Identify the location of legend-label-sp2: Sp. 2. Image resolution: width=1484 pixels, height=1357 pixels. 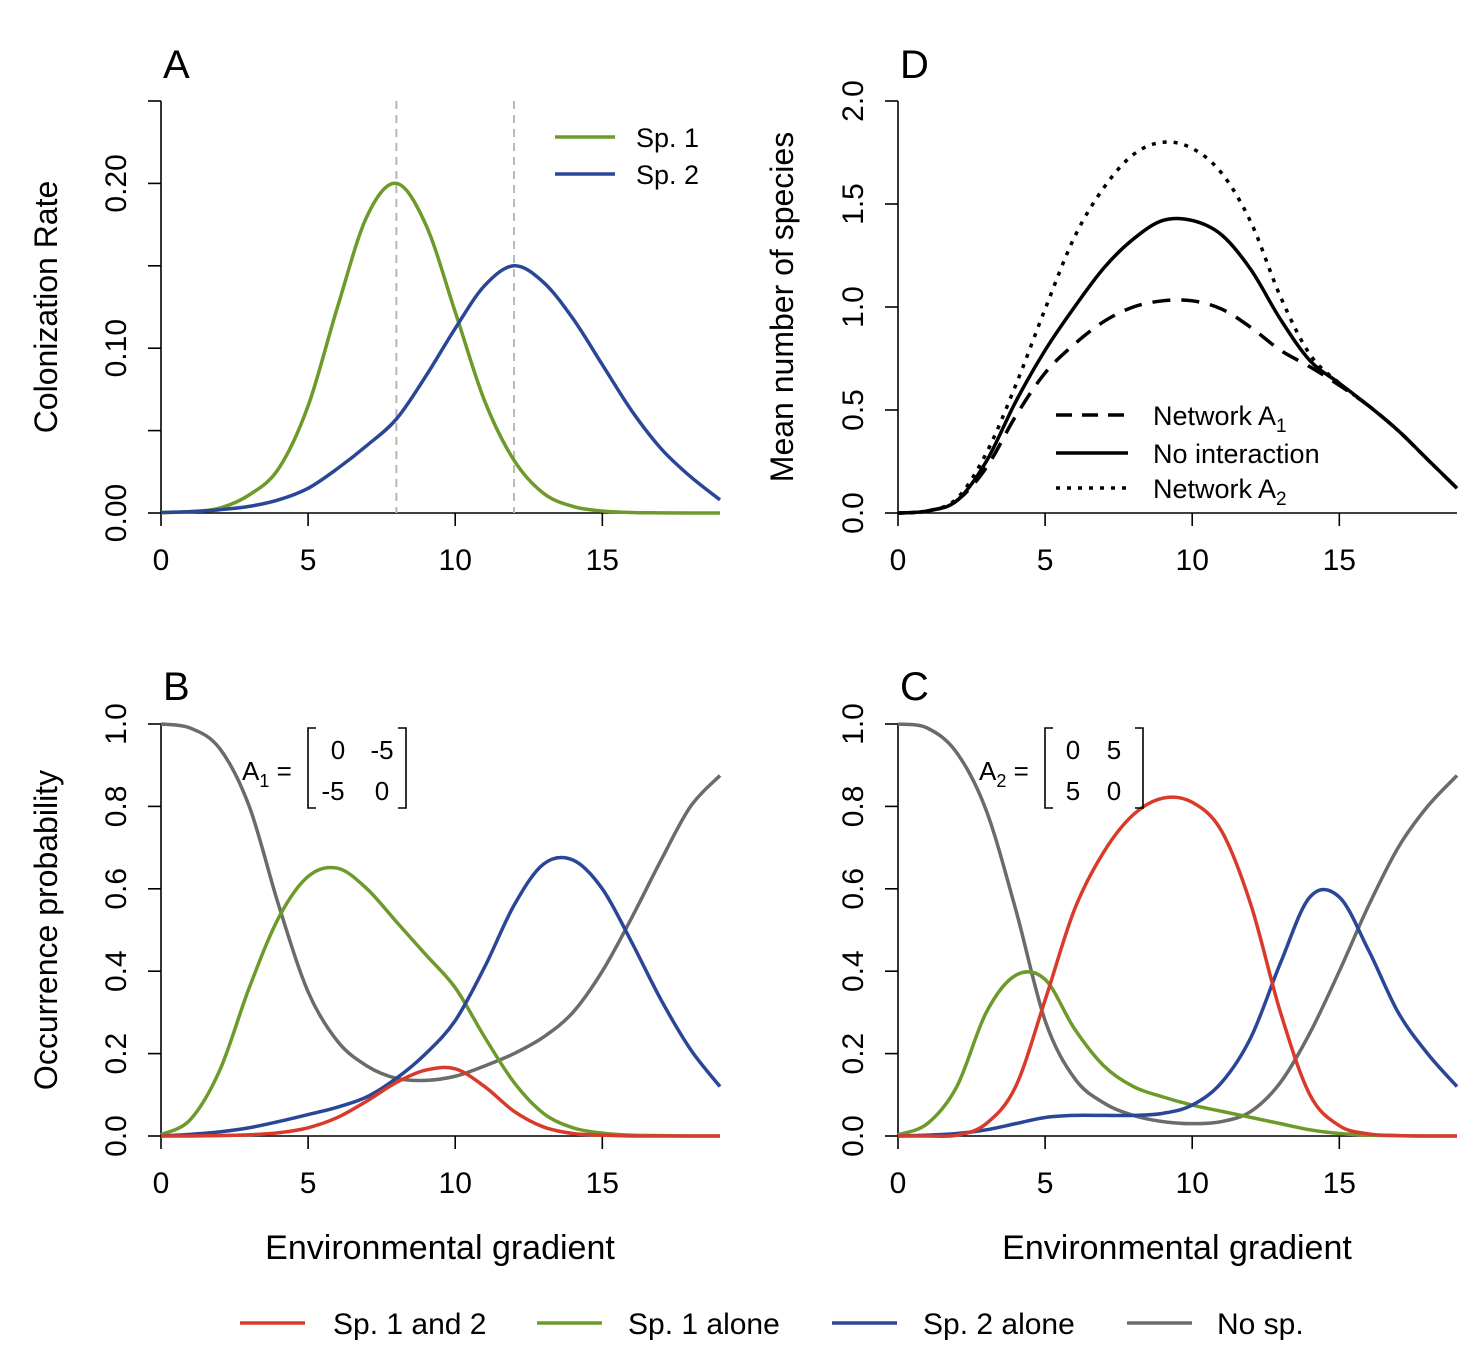
(667, 175).